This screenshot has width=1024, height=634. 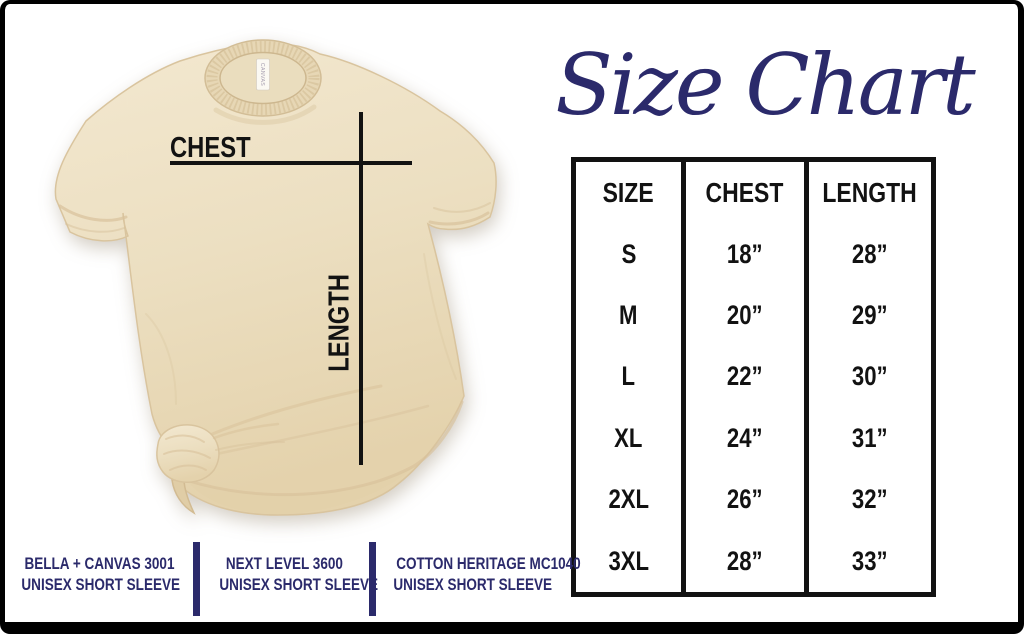 I want to click on column-header-length: LENGTH, so click(x=869, y=192).